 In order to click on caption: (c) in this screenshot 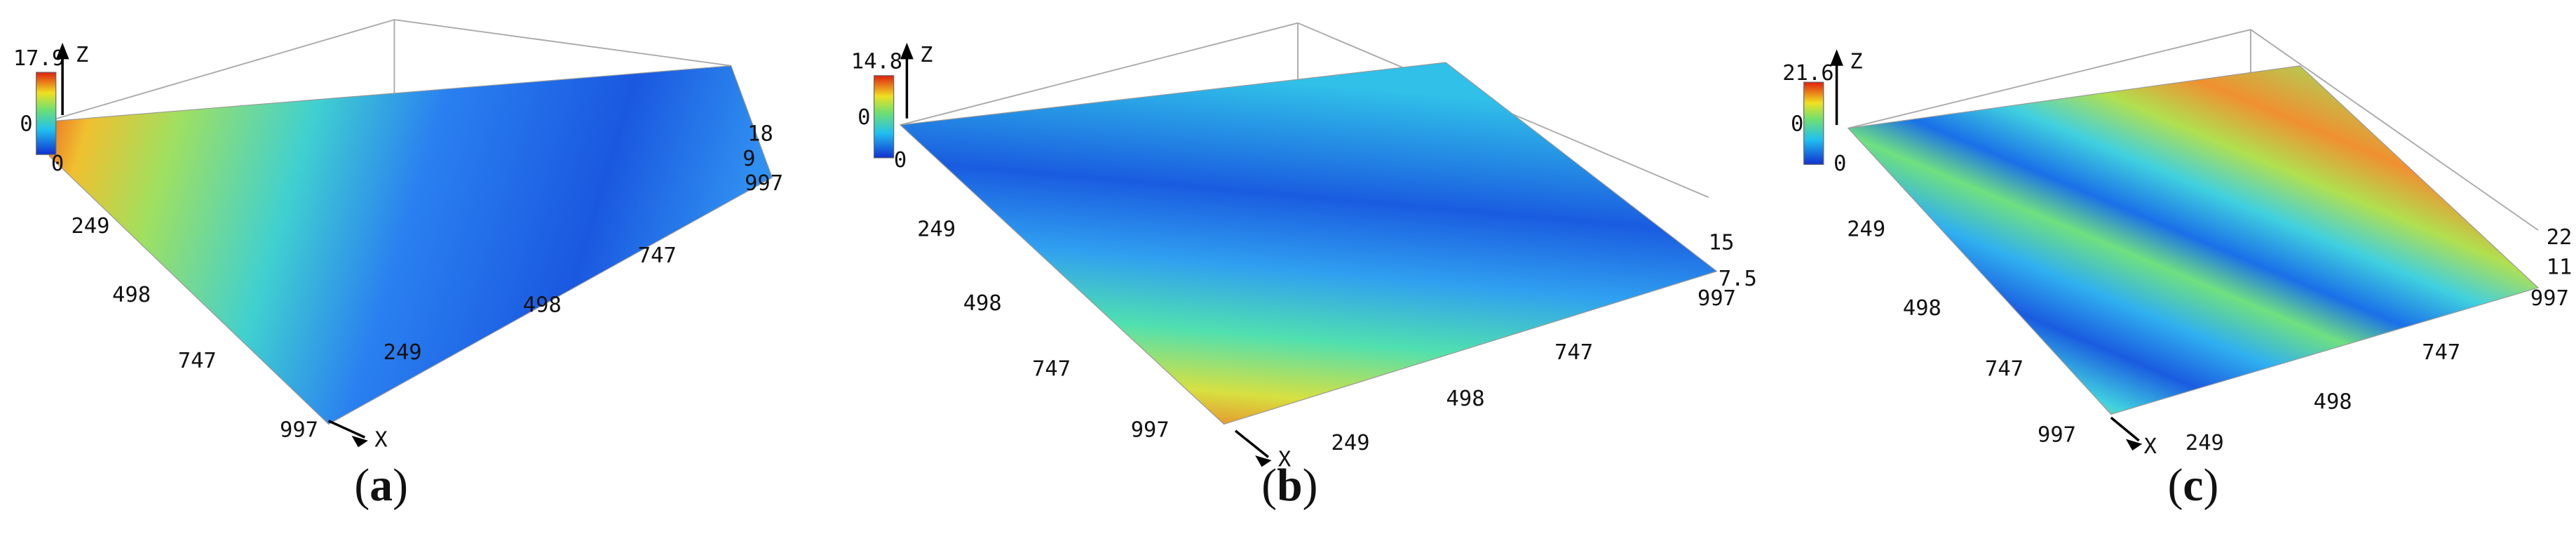, I will do `click(2193, 486)`.